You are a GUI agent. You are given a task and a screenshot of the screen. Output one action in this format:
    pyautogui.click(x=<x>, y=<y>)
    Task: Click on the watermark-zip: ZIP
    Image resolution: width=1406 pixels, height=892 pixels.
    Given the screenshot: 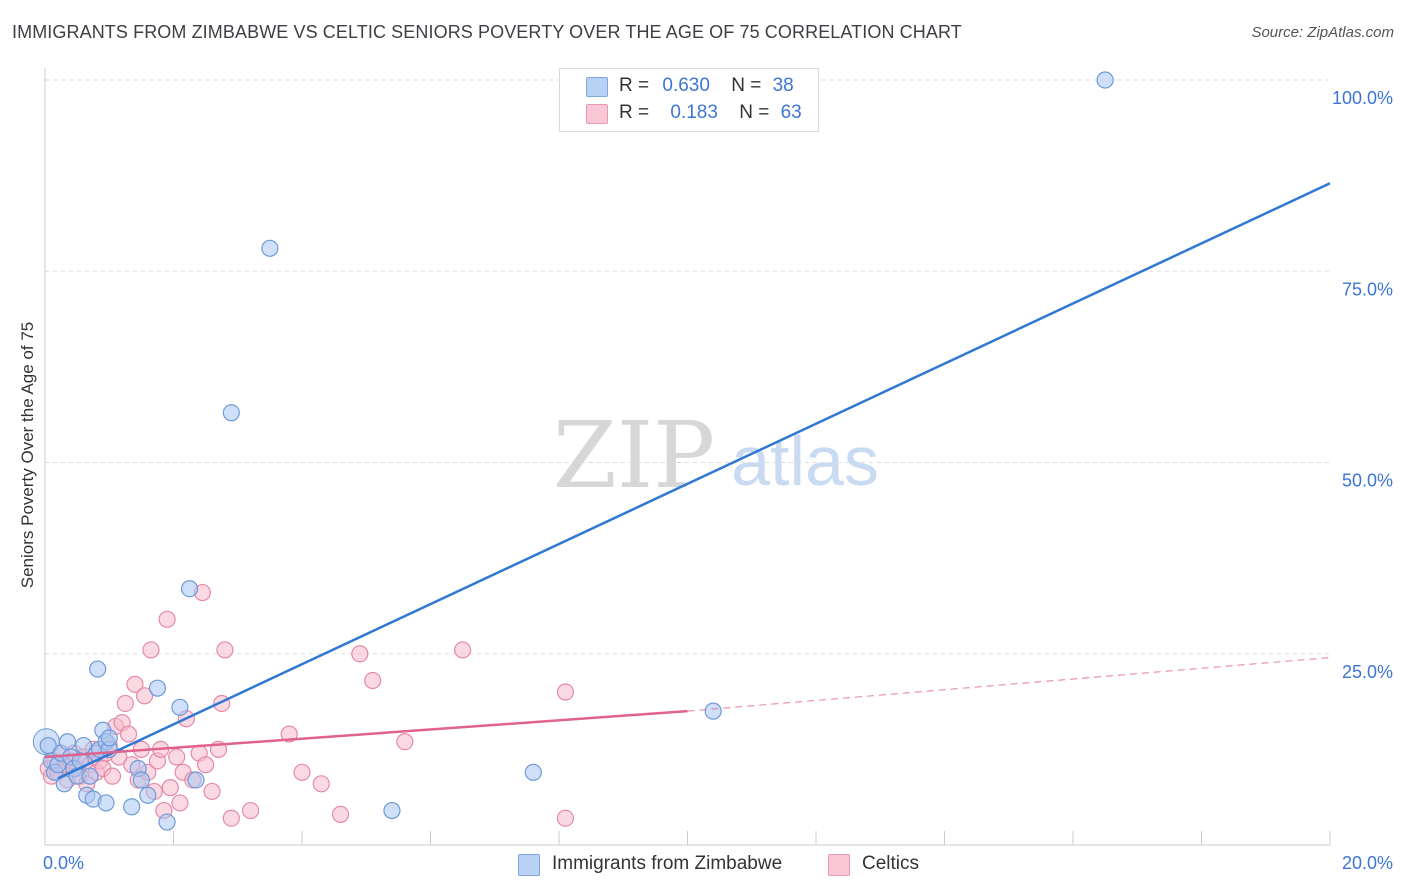 What is the action you would take?
    pyautogui.click(x=634, y=455)
    